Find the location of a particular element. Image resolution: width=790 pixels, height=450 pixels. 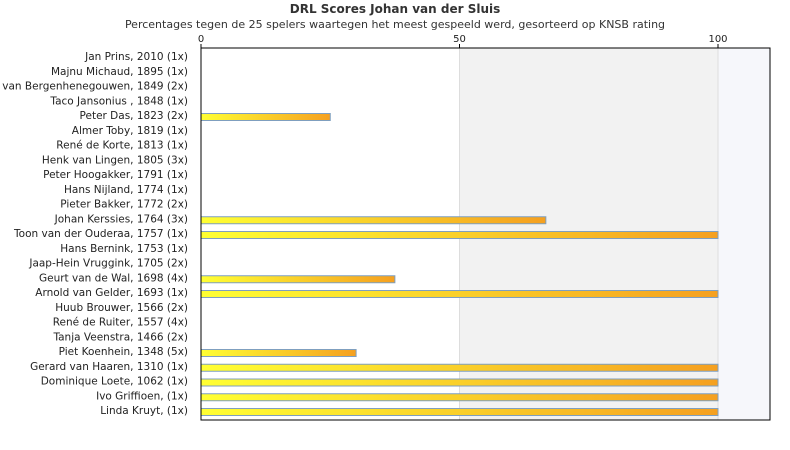

band-100-plus is located at coordinates (744, 234).